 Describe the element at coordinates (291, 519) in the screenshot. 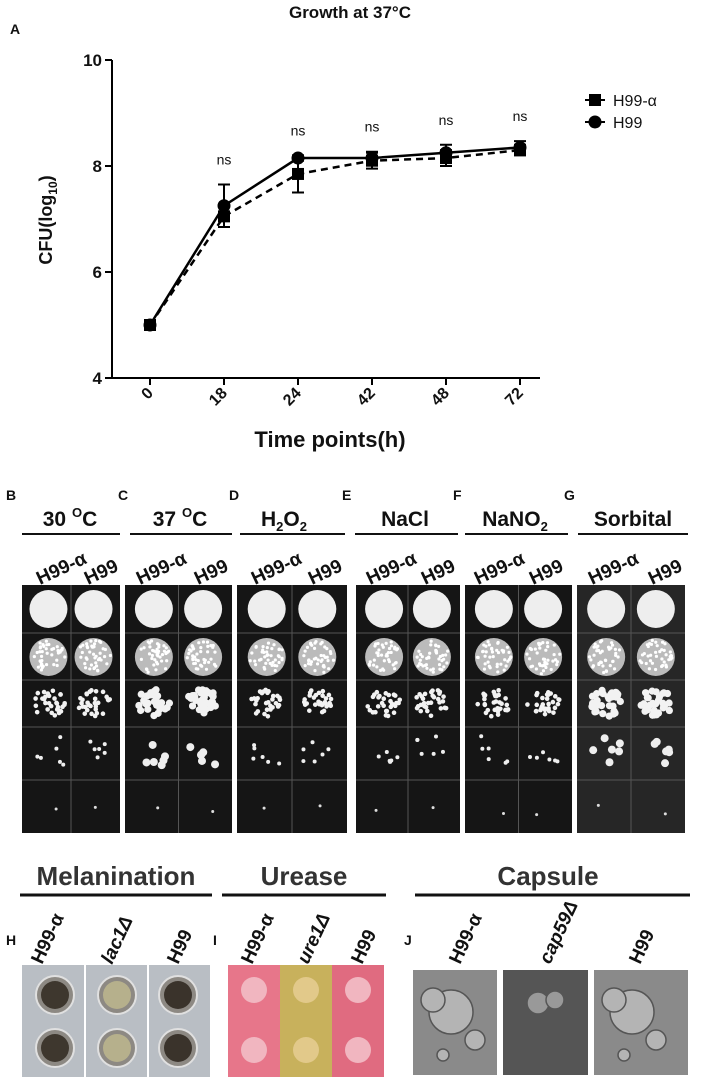

I see `title-part: O` at that location.